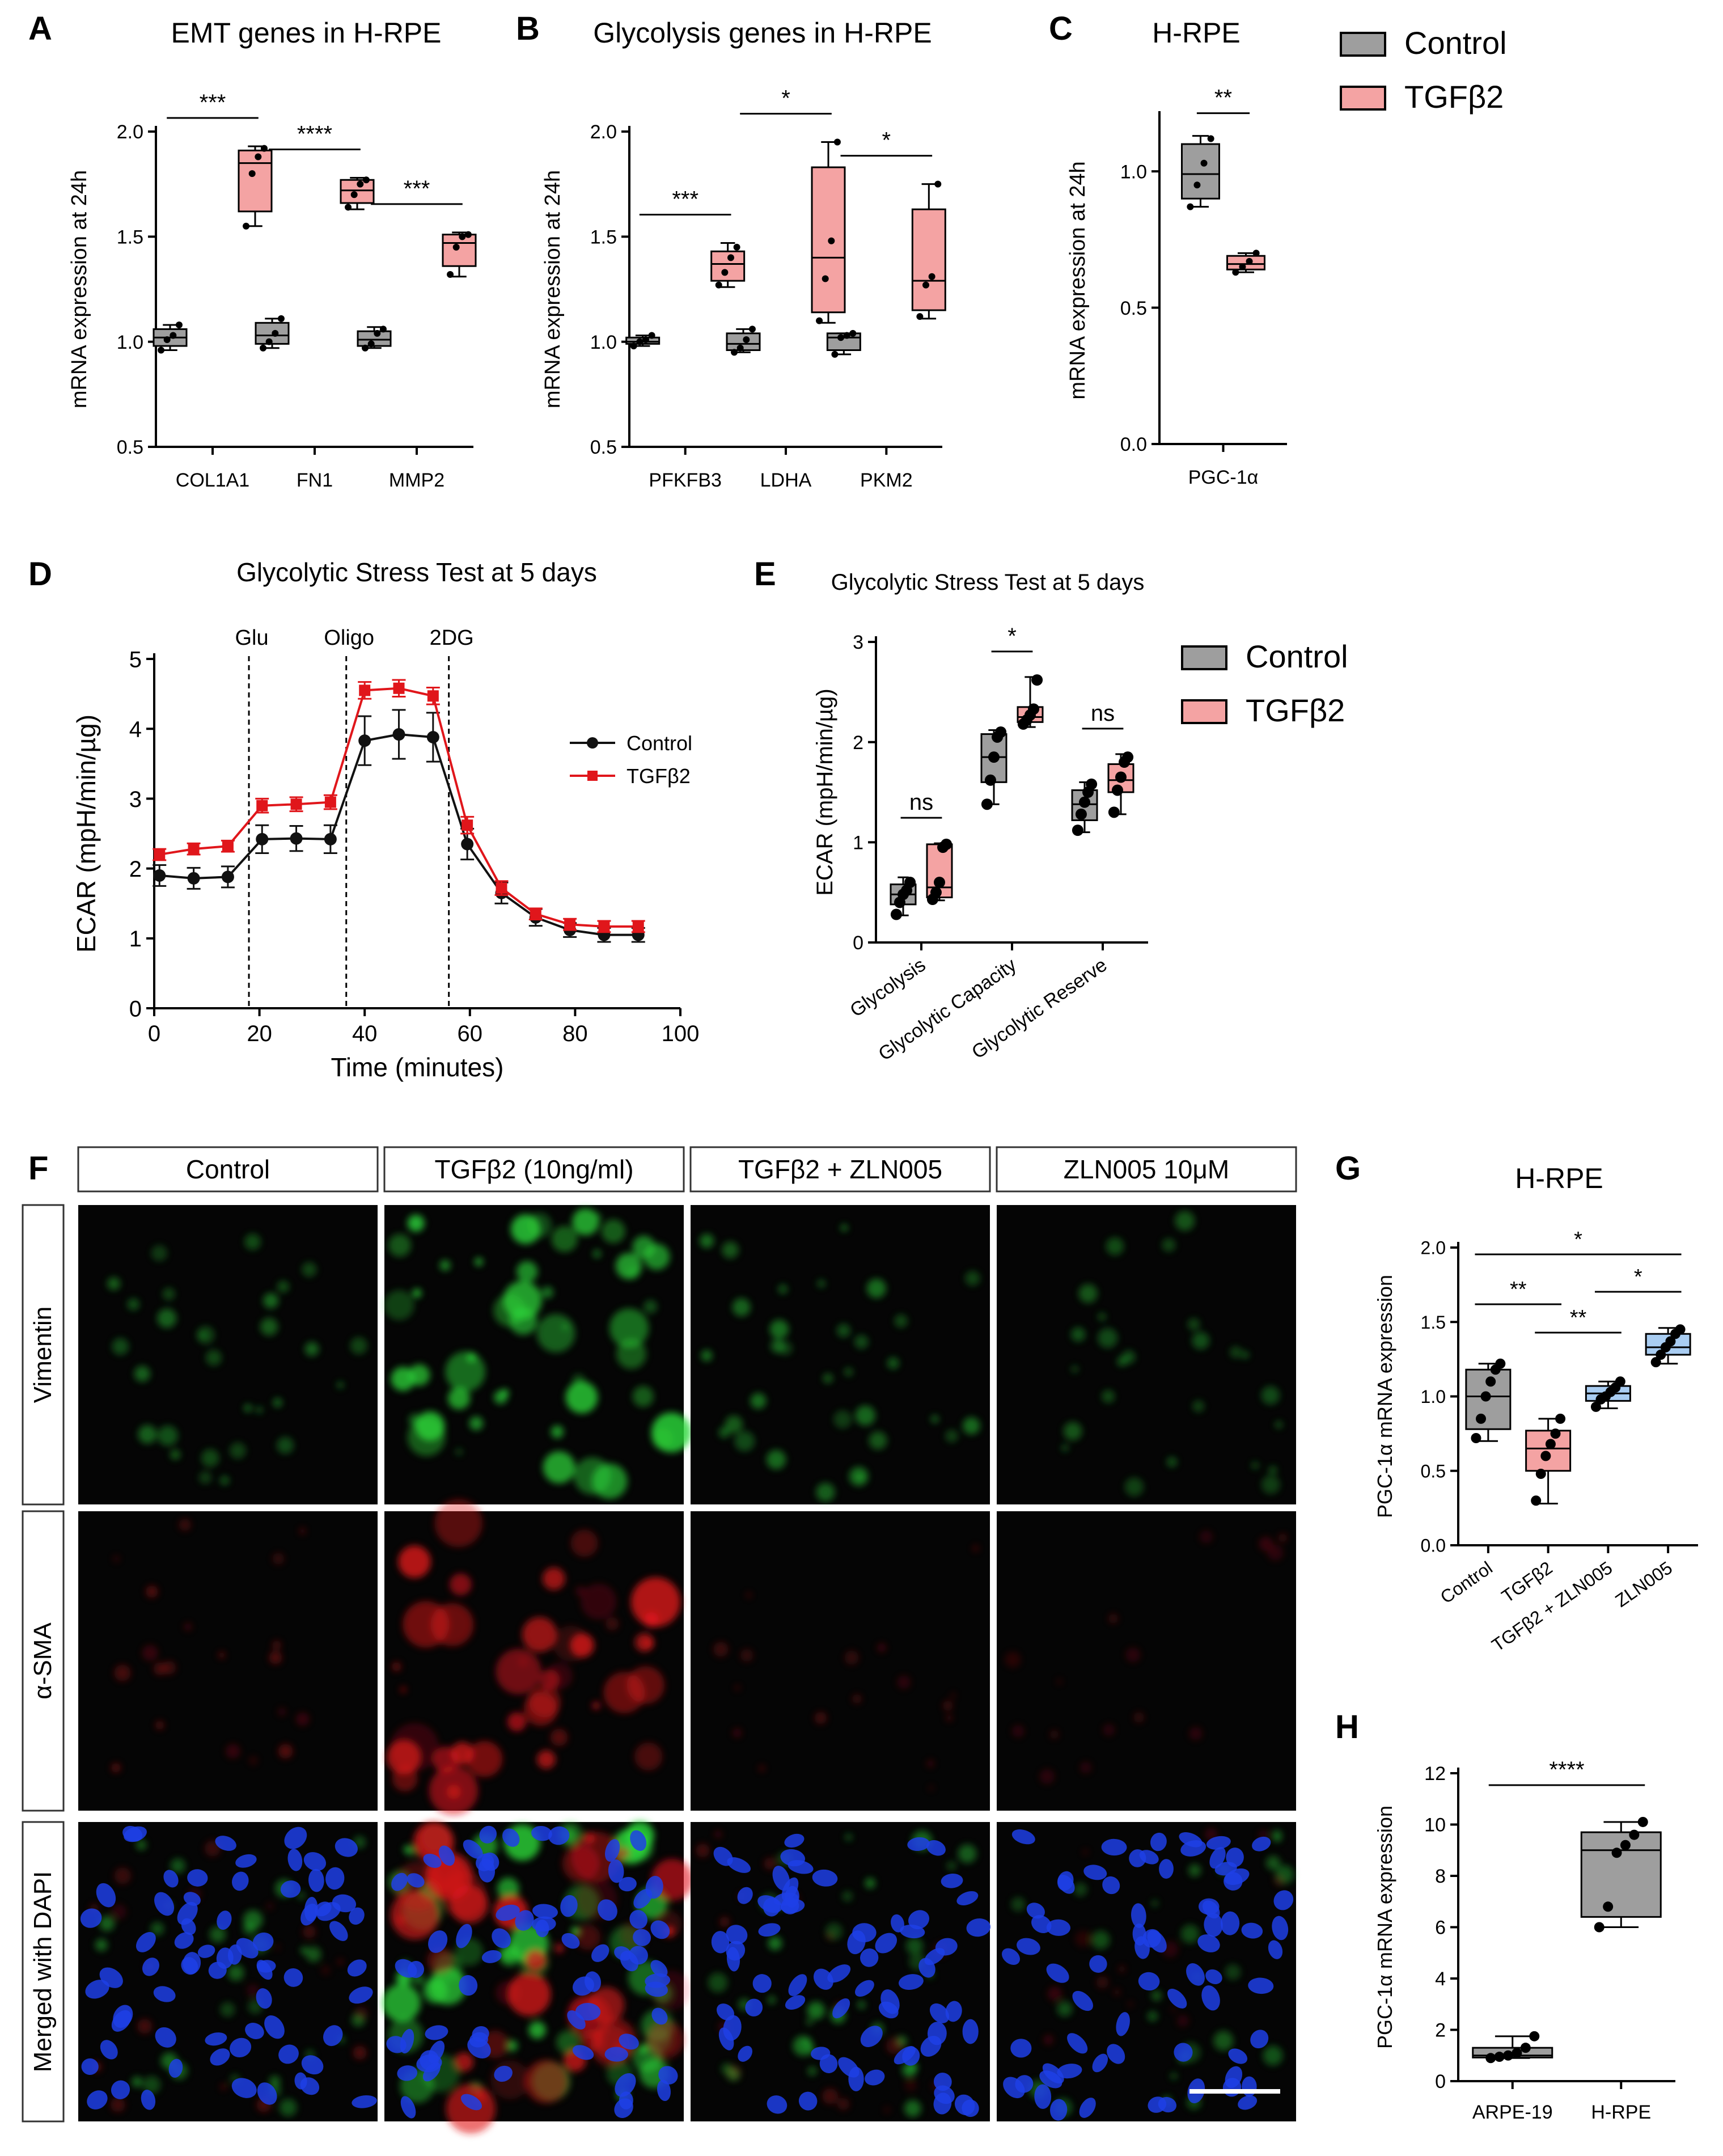 The image size is (1723, 2156). I want to click on y-tick-label: 0.5, so click(1433, 1471).